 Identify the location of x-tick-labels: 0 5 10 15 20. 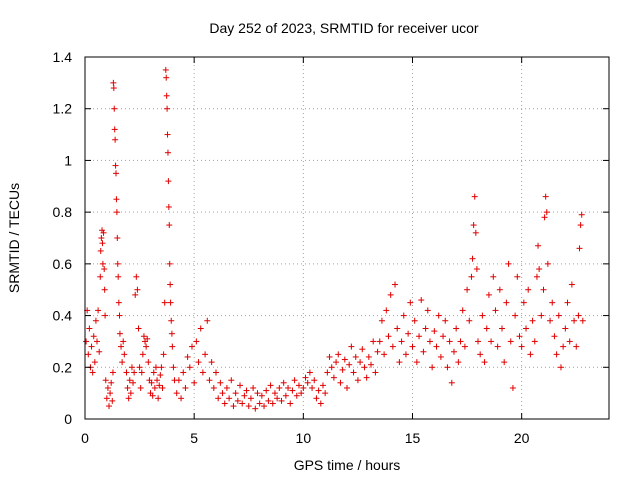
(305, 438).